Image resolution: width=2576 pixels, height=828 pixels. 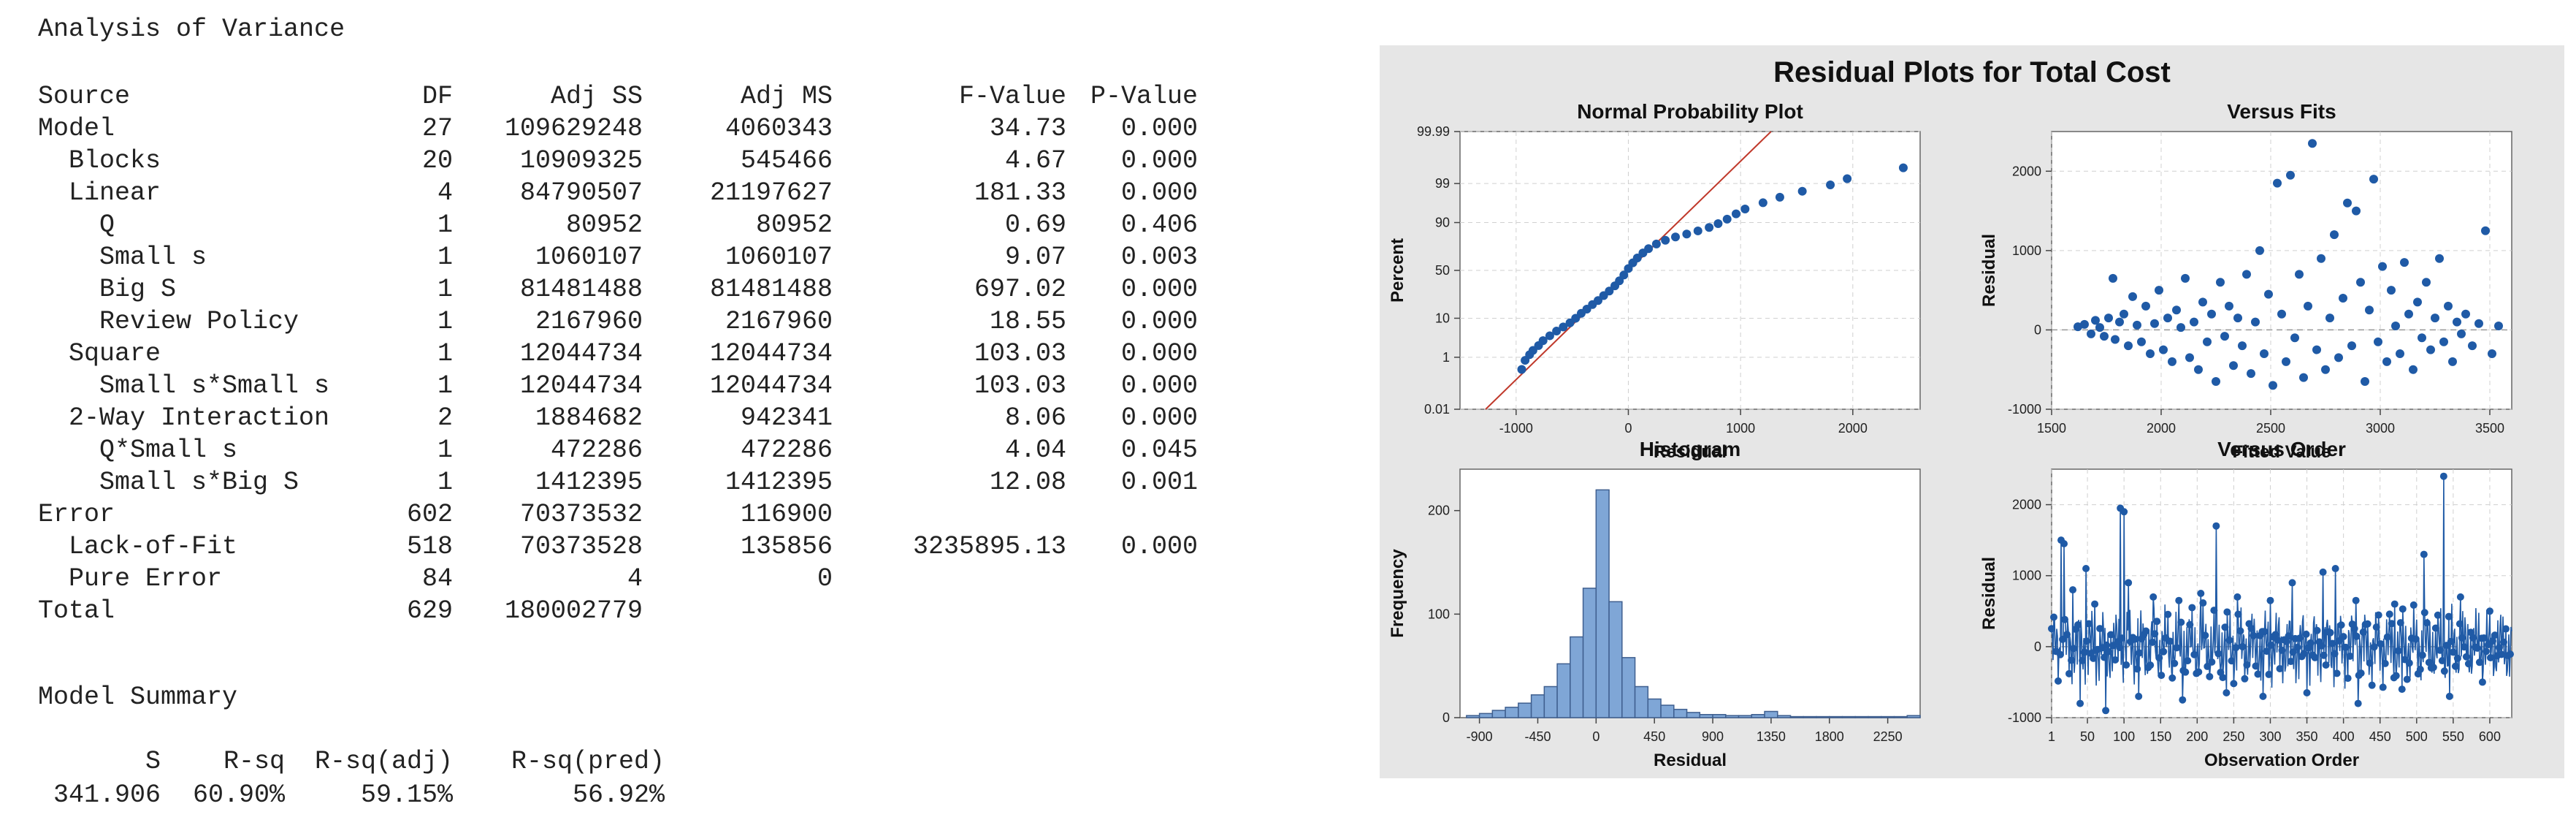 I want to click on y-tick-label: 200, so click(x=1439, y=511).